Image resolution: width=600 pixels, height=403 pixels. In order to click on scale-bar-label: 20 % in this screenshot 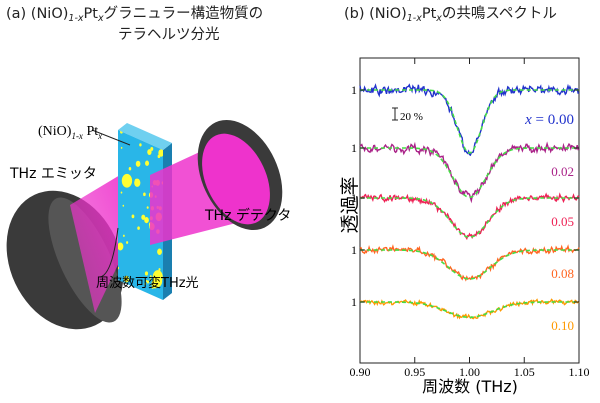, I will do `click(411, 117)`.